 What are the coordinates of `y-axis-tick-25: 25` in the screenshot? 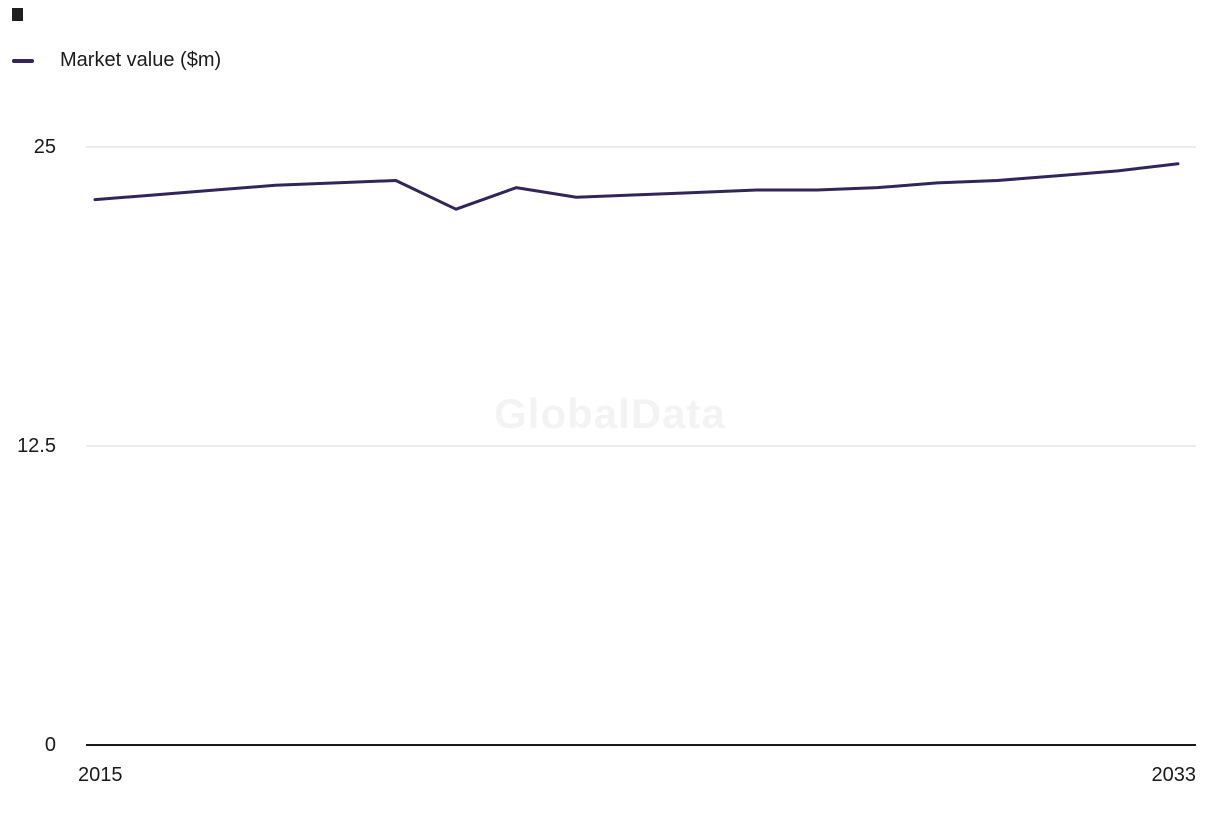 It's located at (44, 147).